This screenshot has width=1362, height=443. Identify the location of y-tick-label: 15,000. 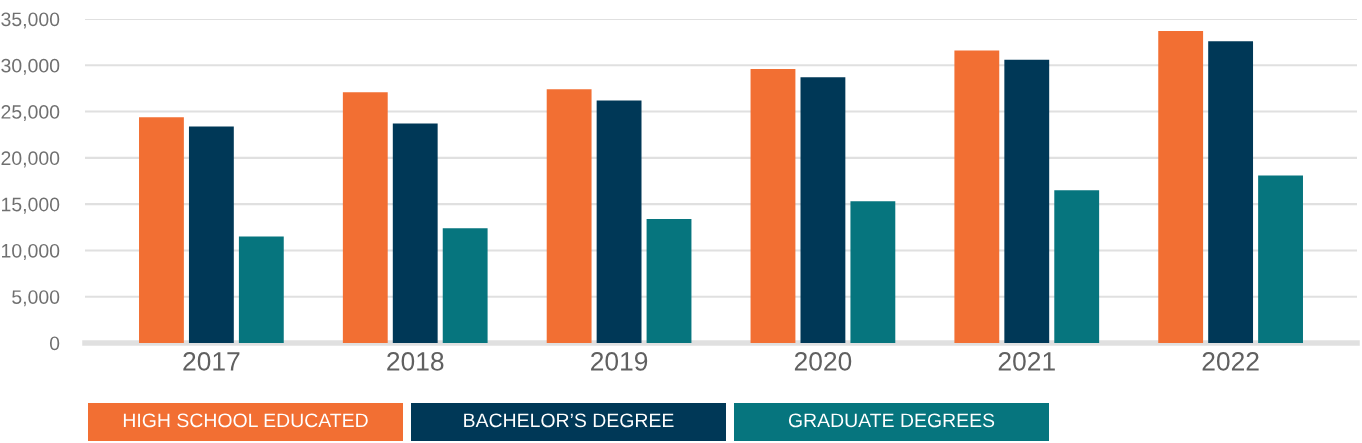
(31, 205).